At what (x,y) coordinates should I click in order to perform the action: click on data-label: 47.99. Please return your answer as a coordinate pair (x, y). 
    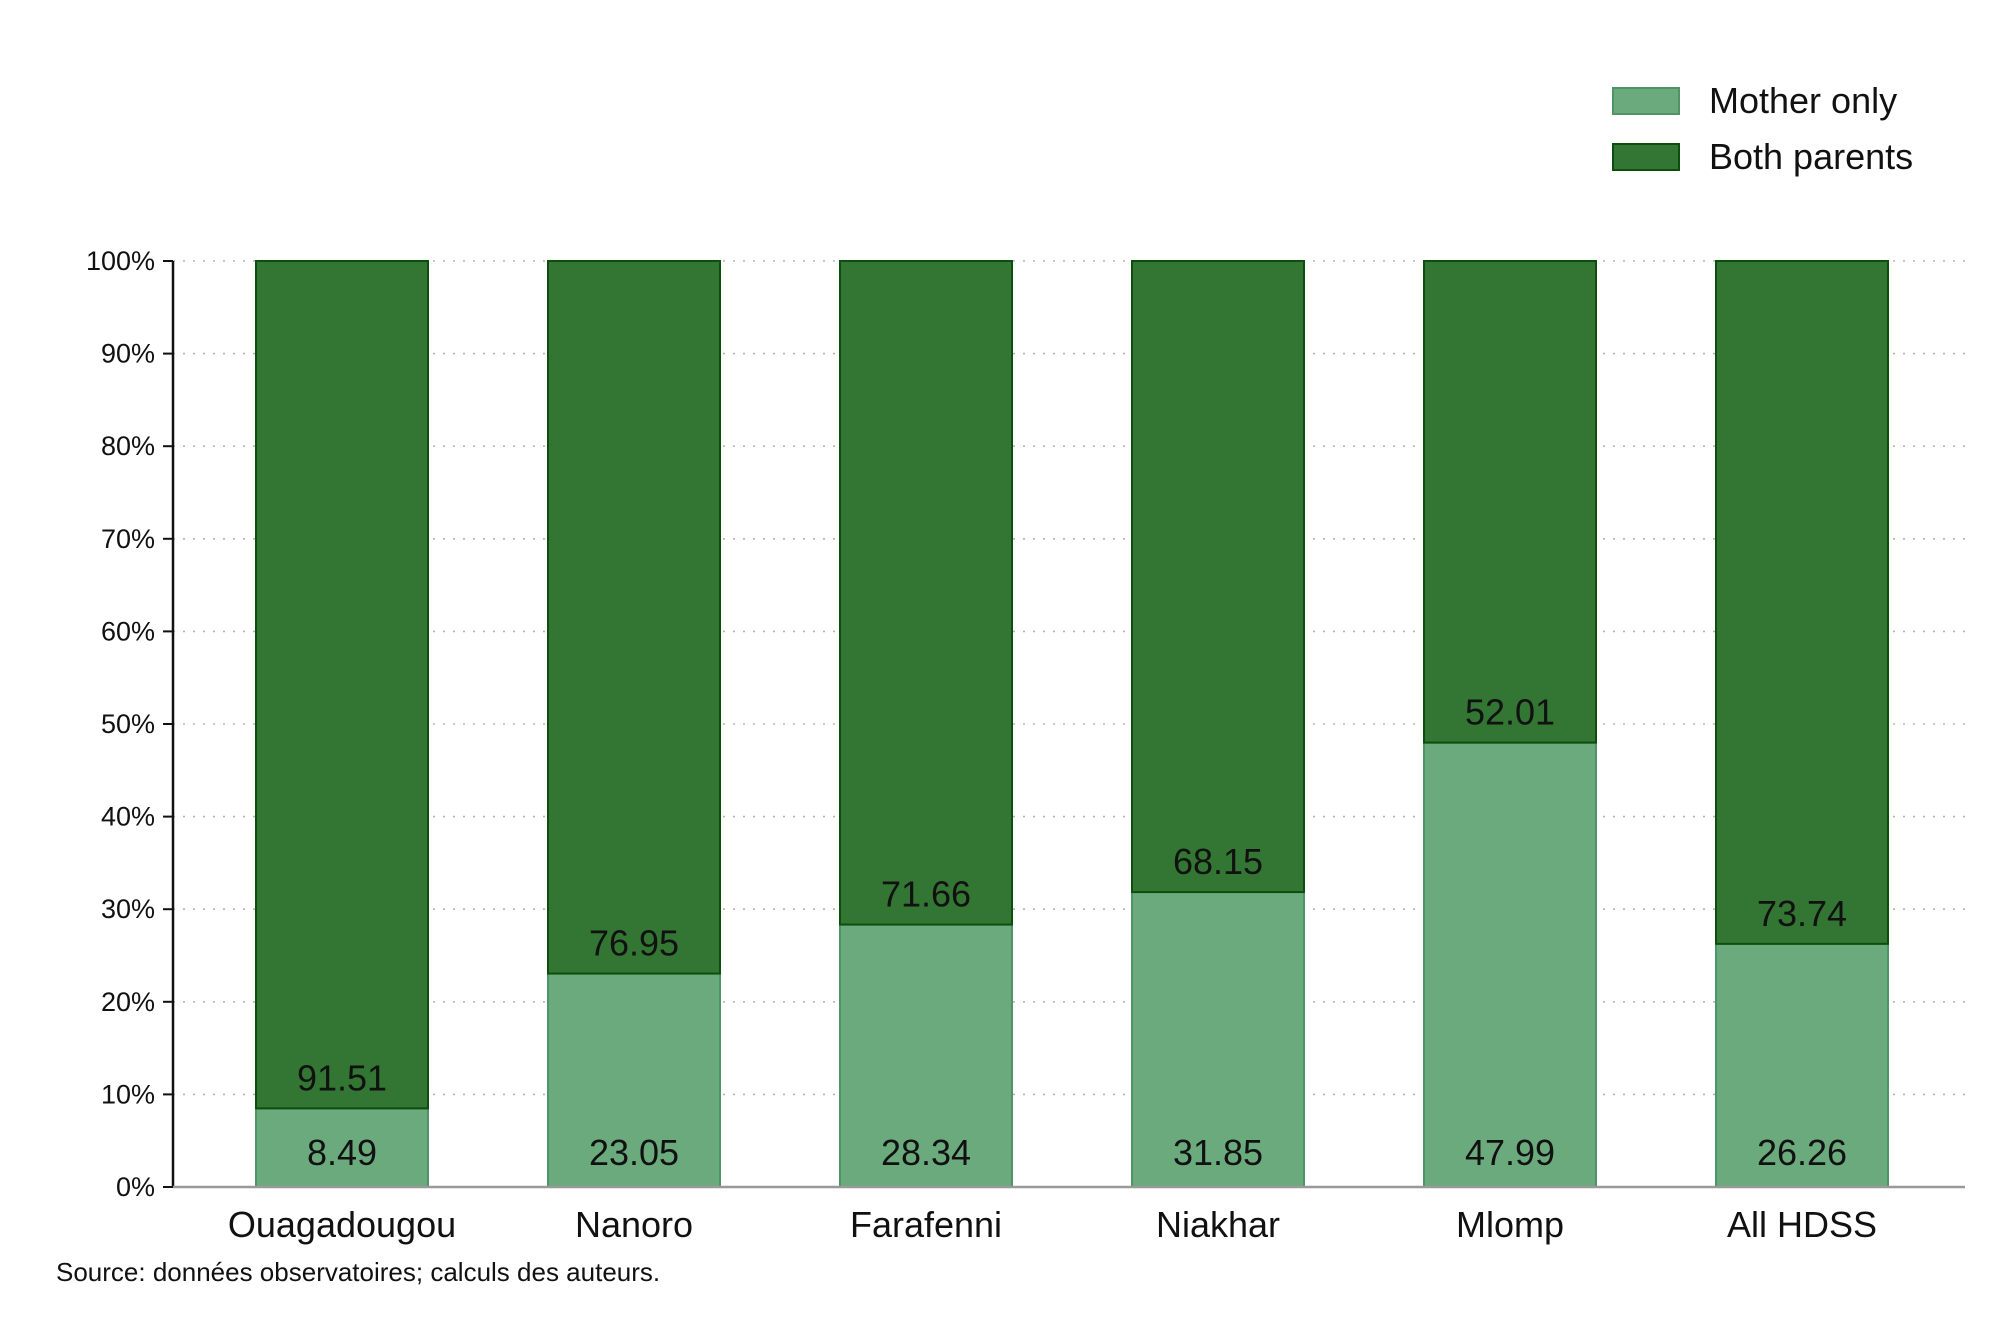
    Looking at the image, I should click on (1510, 1152).